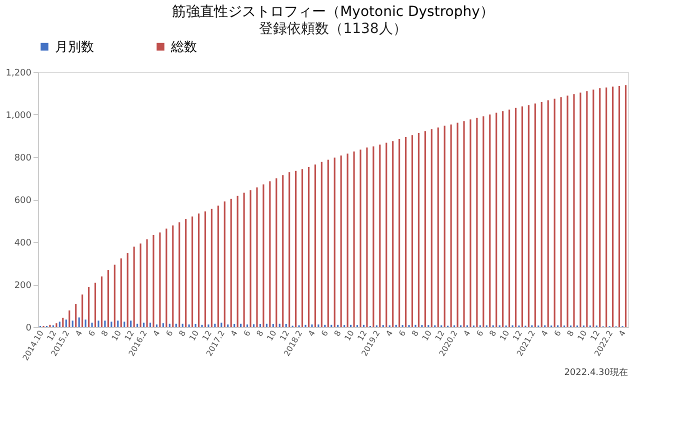 This screenshot has width=679, height=437. I want to click on y-tick-label: 600, so click(23, 201).